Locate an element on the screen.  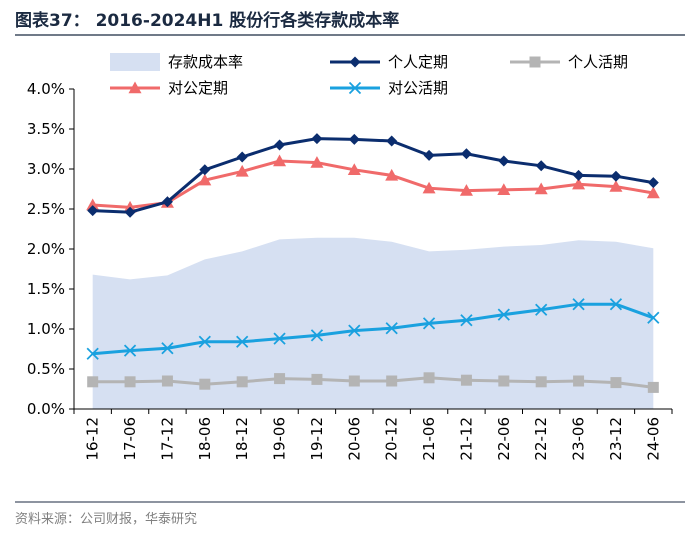
legend-item-corporate-time: 对公定期 is located at coordinates (169, 88).